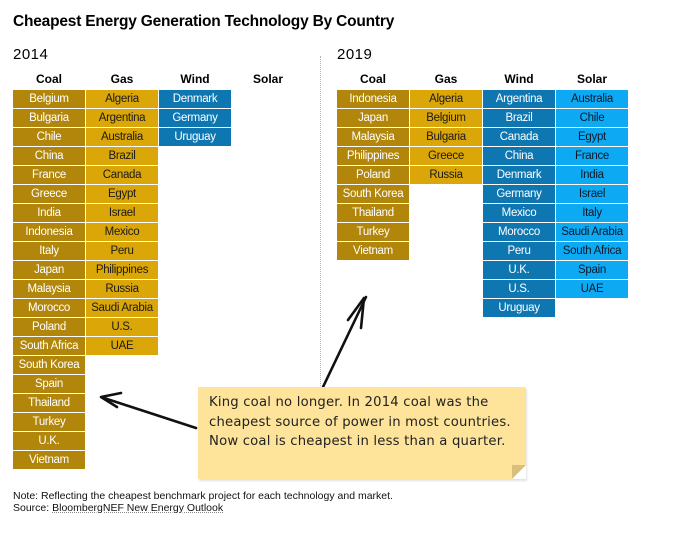  Describe the element at coordinates (31, 54) in the screenshot. I see `year-label-2014: 2014` at that location.